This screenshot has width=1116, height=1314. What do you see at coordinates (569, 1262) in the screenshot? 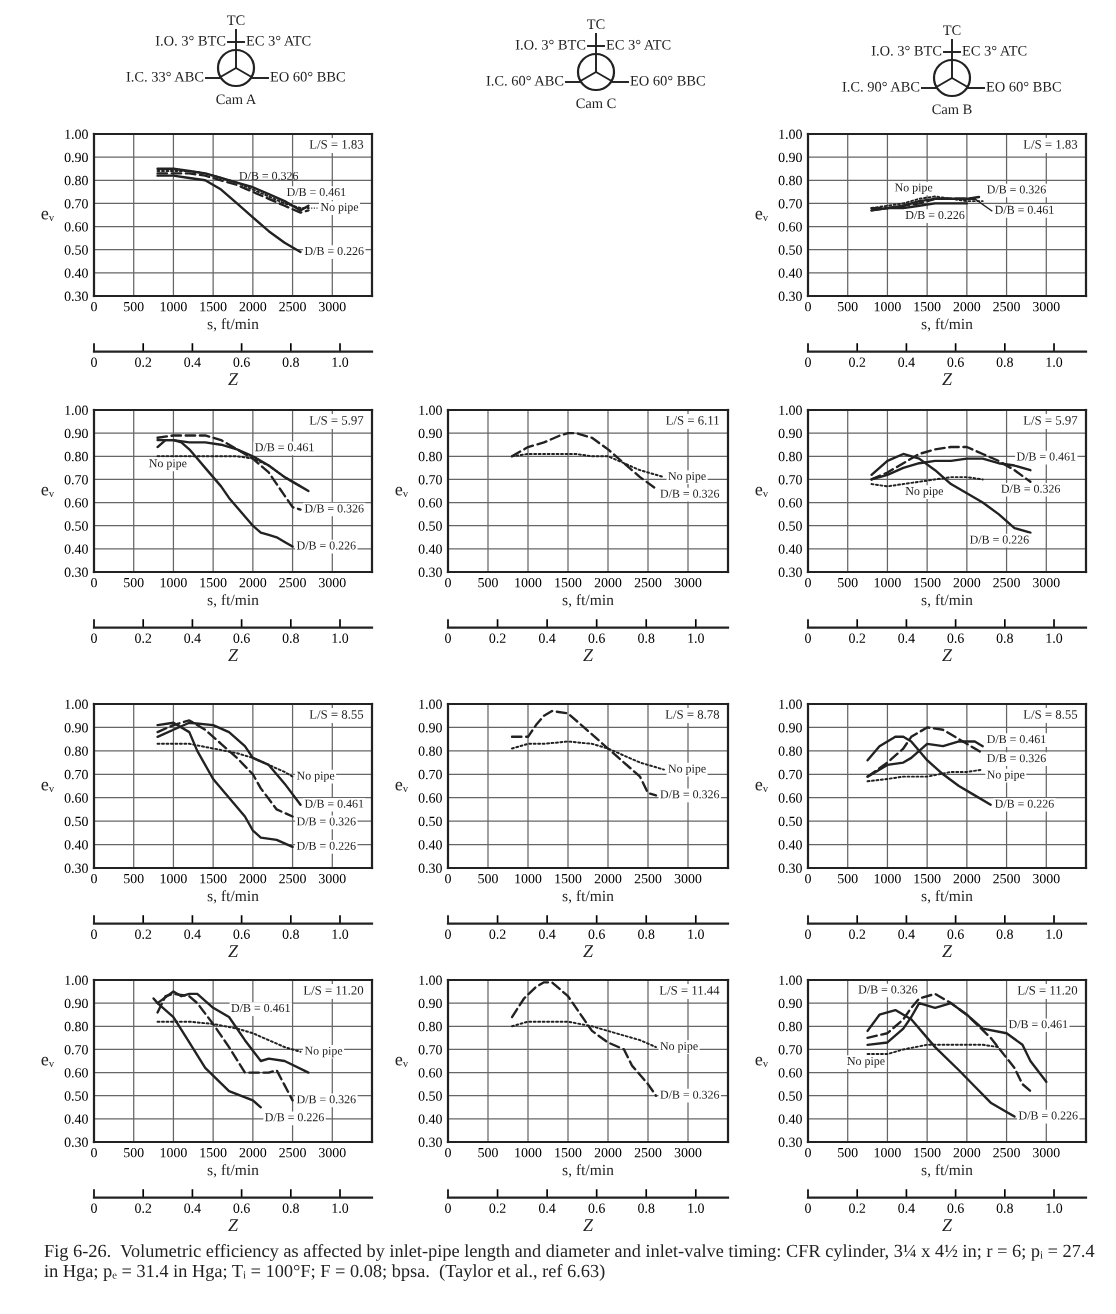
I see `caption: Fig 6-26. Volumetric efficiency as affected by inlet-pipe length and diameter and inlet-valve timing: CFR cylinder, 3¼ x 4½ in; r = 6; pᵢ = 27.4 in Hga; pₑ = 31.4 in Hga; Tᵢ = 100°F; F = 0.08; bpsa. (Taylor et al., ref 6.63)` at bounding box center [569, 1262].